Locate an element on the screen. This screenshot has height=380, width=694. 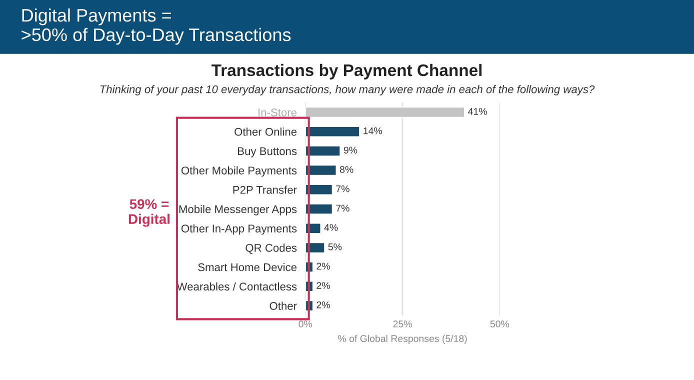
y-tick-label: QR Codes is located at coordinates (271, 249).